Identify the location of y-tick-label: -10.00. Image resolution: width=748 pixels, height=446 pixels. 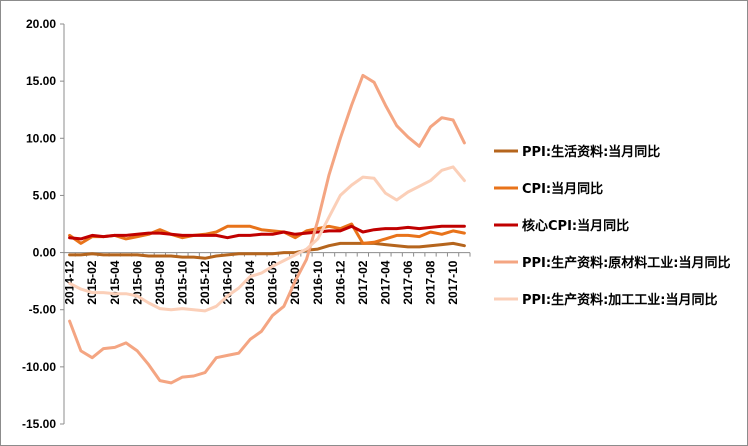
(39, 367).